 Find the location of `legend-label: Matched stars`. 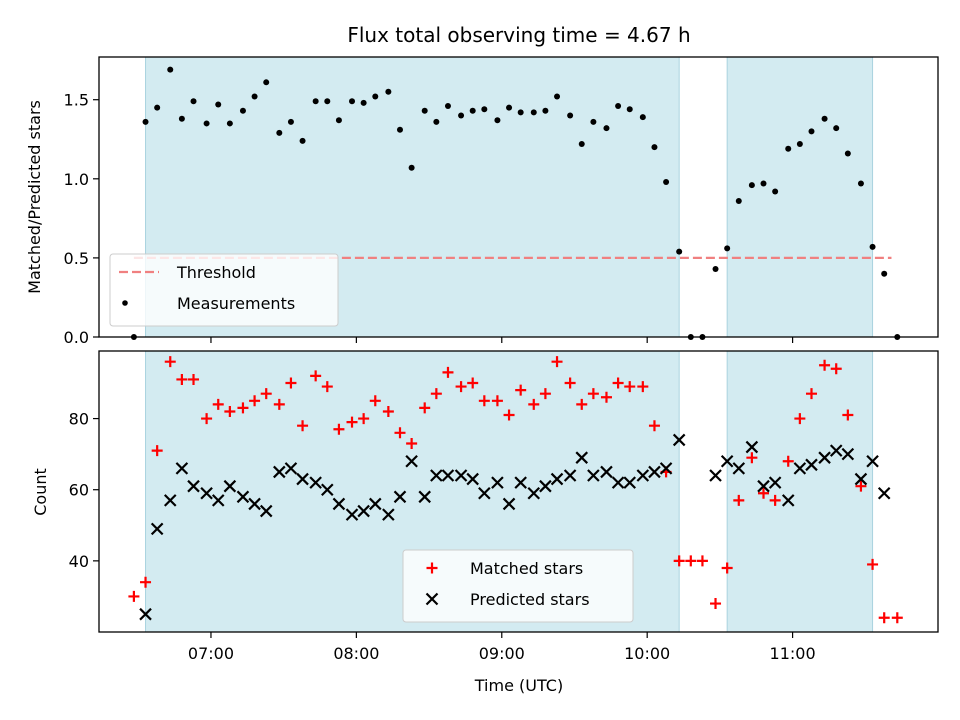

legend-label: Matched stars is located at coordinates (526, 568).